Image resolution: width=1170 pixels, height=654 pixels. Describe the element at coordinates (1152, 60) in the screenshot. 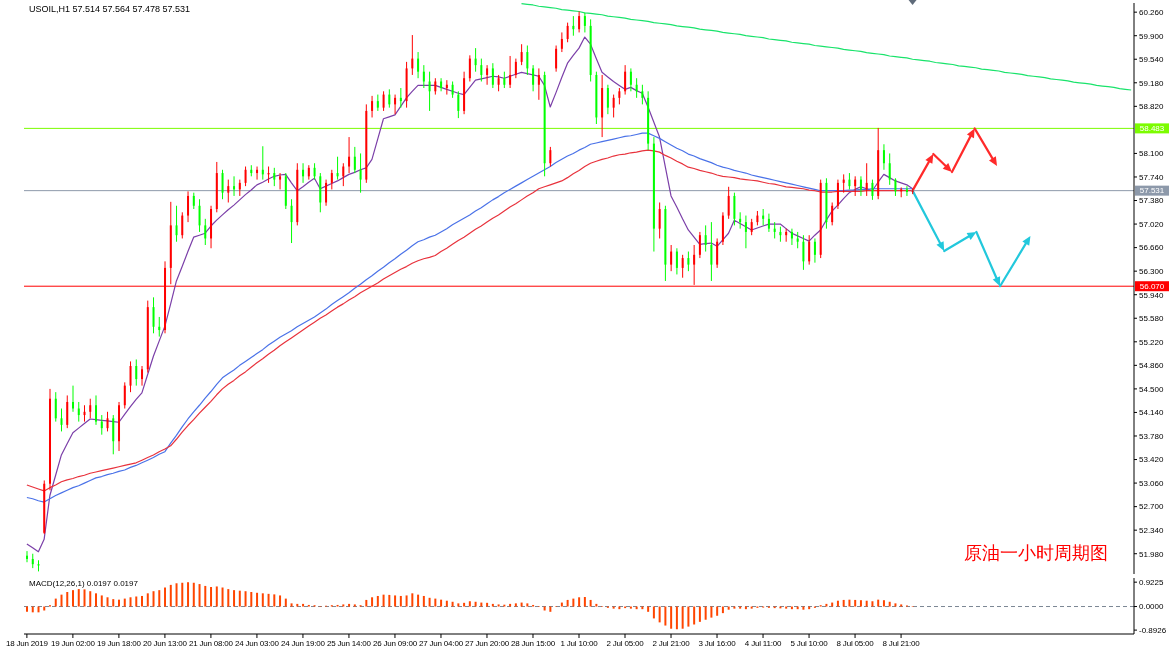

I see `y-tick-label: 59.540` at that location.